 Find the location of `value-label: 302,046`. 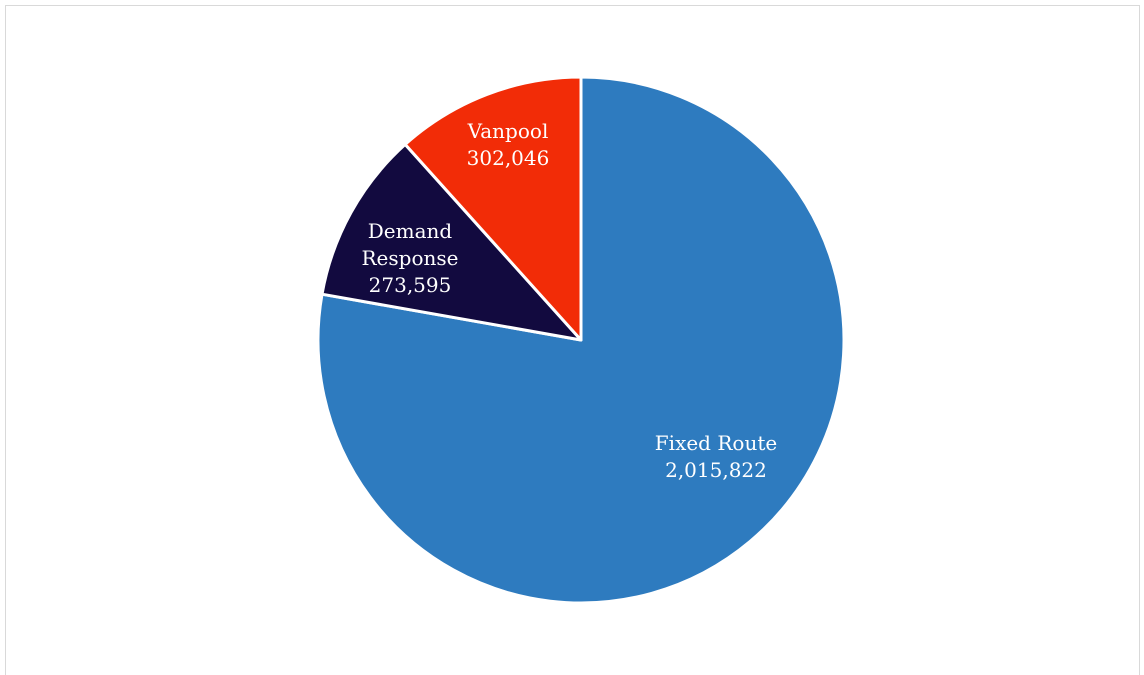

value-label: 302,046 is located at coordinates (508, 158).